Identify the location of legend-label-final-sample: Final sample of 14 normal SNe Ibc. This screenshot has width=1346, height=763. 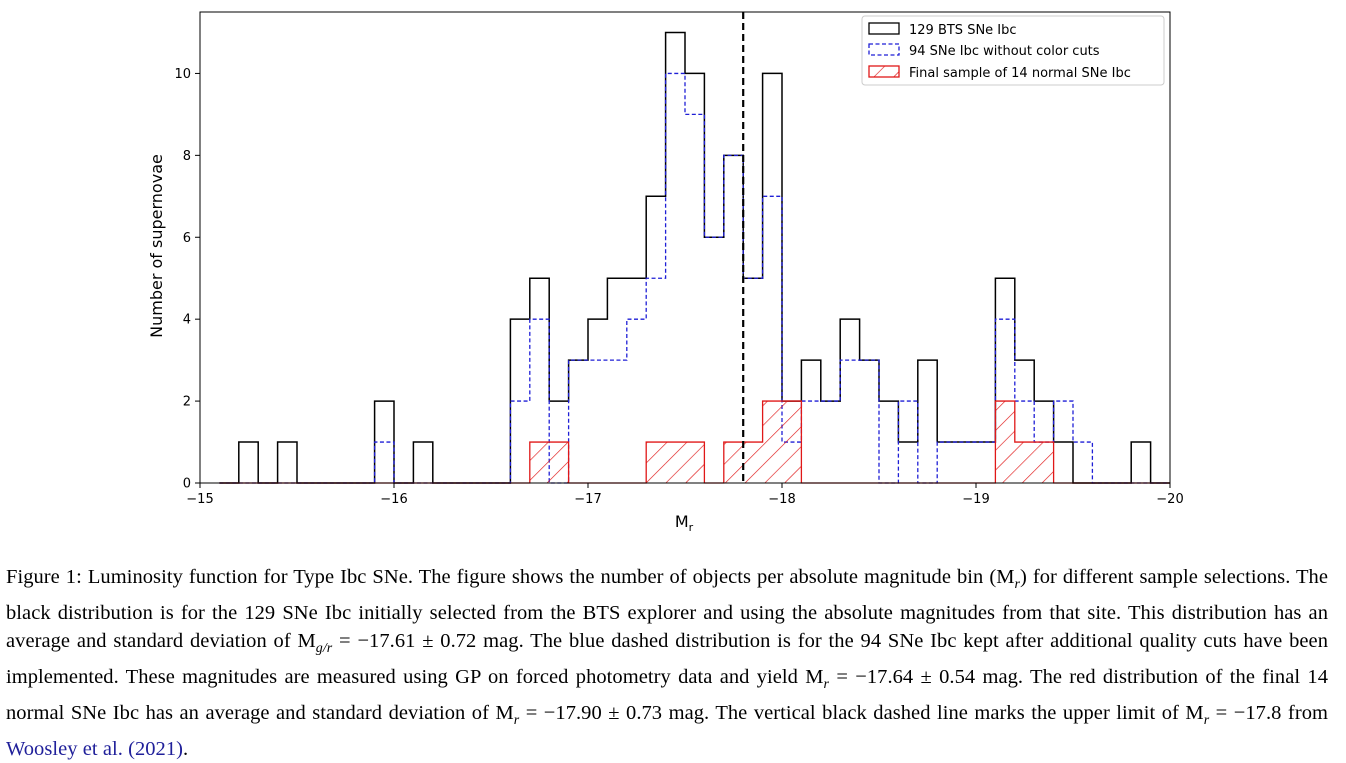
(1020, 73).